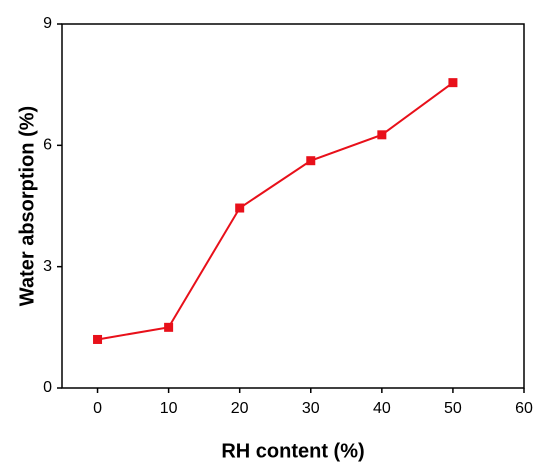 This screenshot has width=550, height=476. What do you see at coordinates (97, 408) in the screenshot?
I see `x-tick-label: 0` at bounding box center [97, 408].